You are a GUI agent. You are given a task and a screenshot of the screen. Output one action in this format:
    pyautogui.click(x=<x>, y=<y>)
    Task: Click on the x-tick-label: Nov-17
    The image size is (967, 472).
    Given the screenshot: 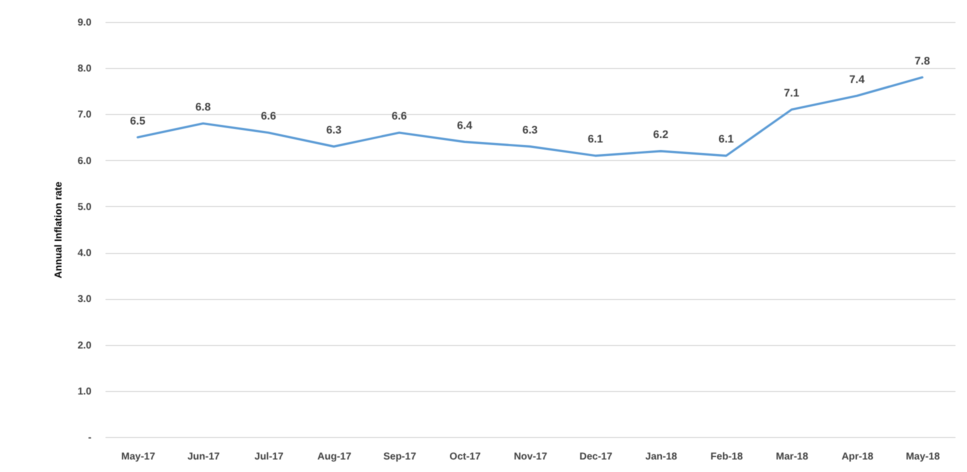 What is the action you would take?
    pyautogui.click(x=531, y=457)
    